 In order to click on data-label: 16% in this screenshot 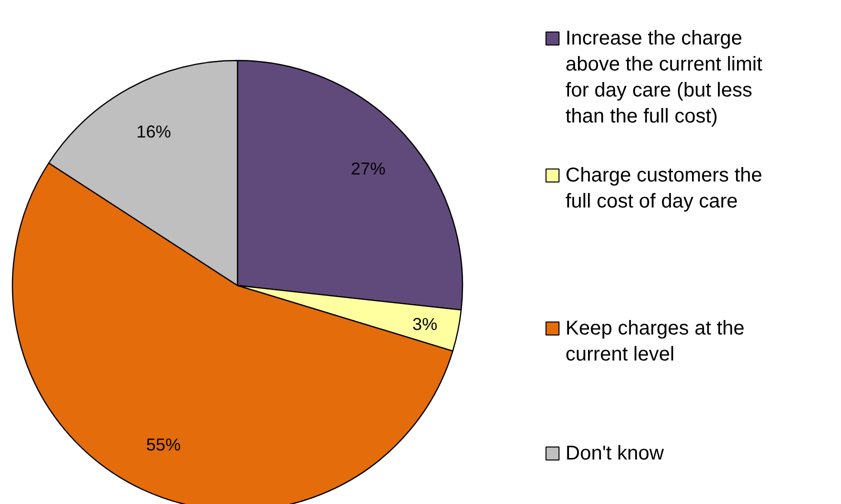, I will do `click(154, 131)`.